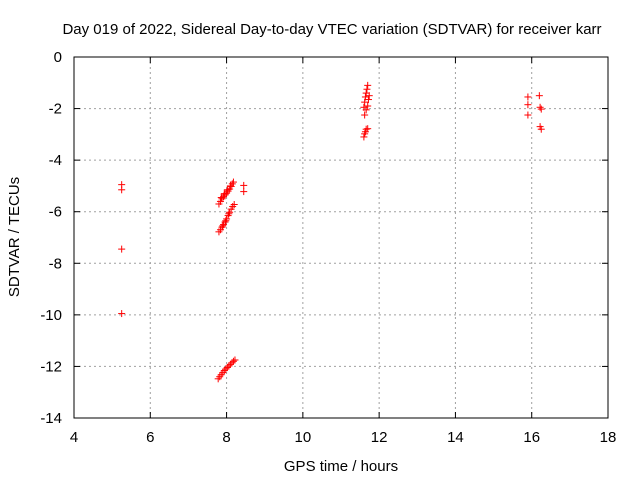 The width and height of the screenshot is (640, 480). Describe the element at coordinates (150, 437) in the screenshot. I see `x-tick-label: 6` at that location.